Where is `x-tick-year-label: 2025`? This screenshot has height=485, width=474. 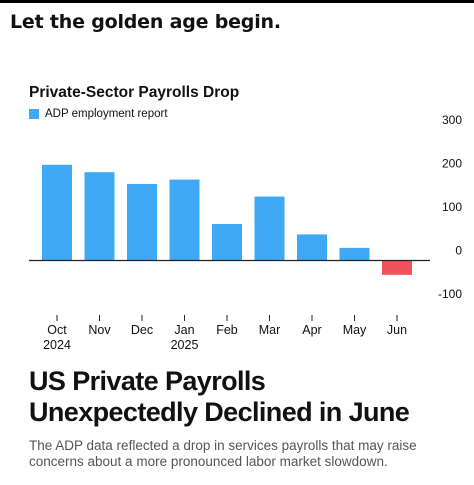
x-tick-year-label: 2025 is located at coordinates (185, 345).